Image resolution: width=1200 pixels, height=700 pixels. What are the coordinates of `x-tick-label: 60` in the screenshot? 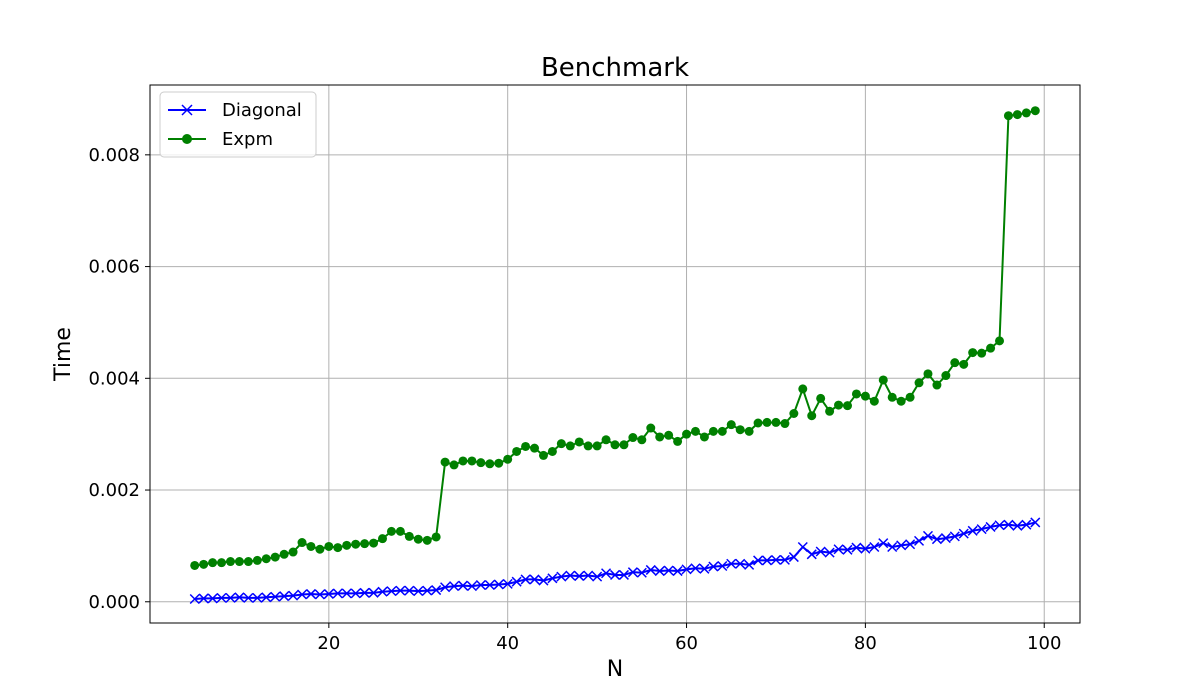 It's located at (686, 643).